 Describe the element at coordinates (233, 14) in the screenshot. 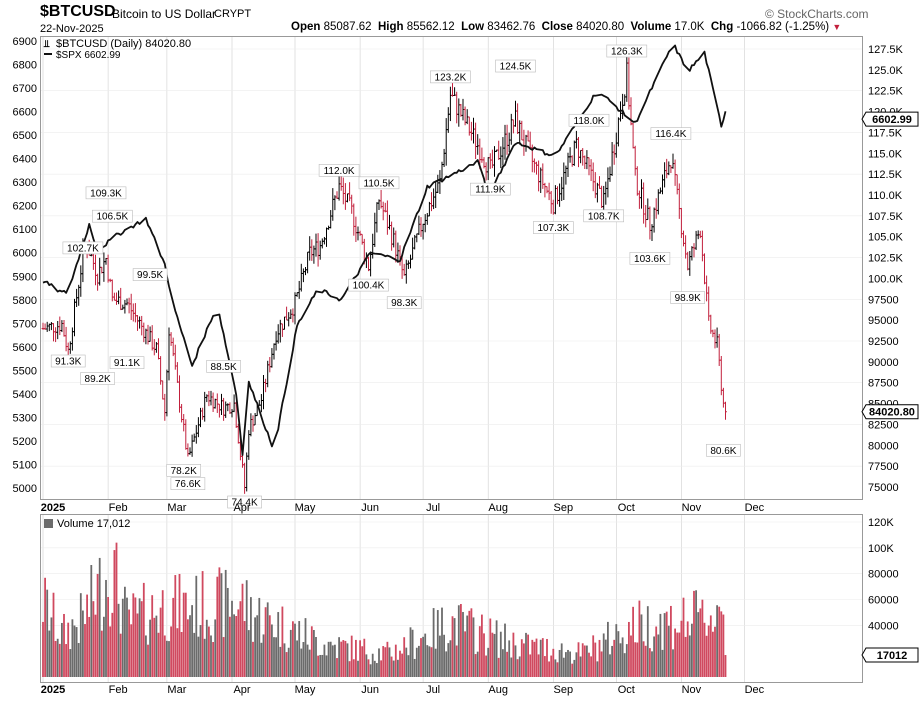

I see `exchange-label: CRYPT` at that location.